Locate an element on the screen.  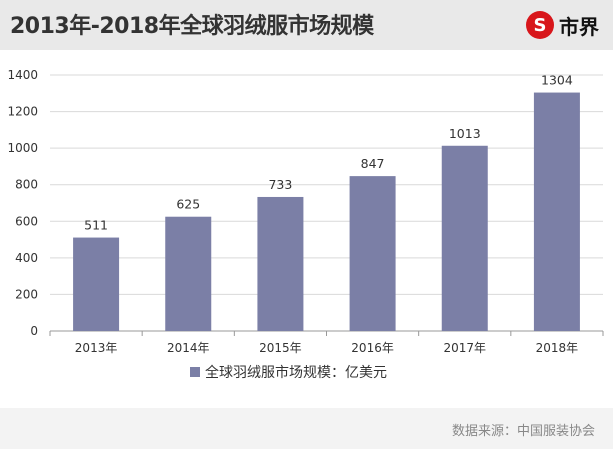
logo-text: 市界 is located at coordinates (579, 26).